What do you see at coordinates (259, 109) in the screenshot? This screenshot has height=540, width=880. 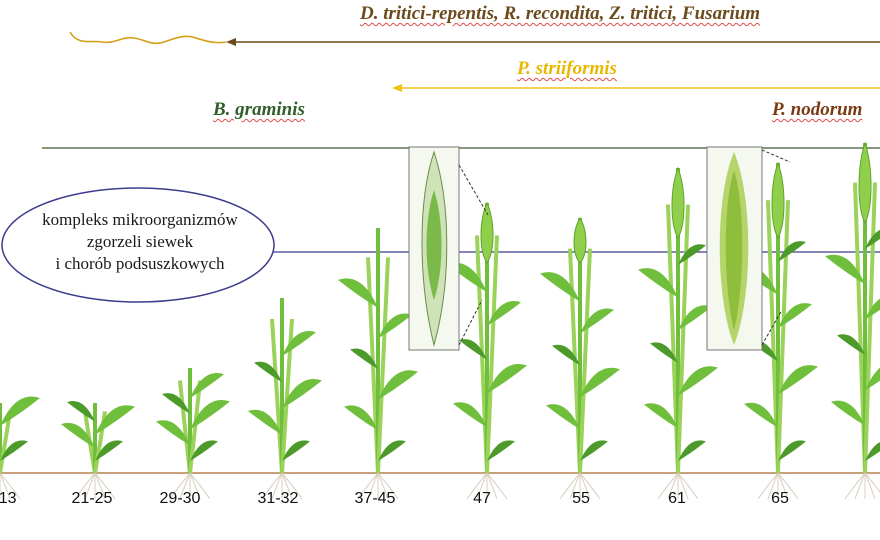 I see `left-pathogen-label: B. graminis` at bounding box center [259, 109].